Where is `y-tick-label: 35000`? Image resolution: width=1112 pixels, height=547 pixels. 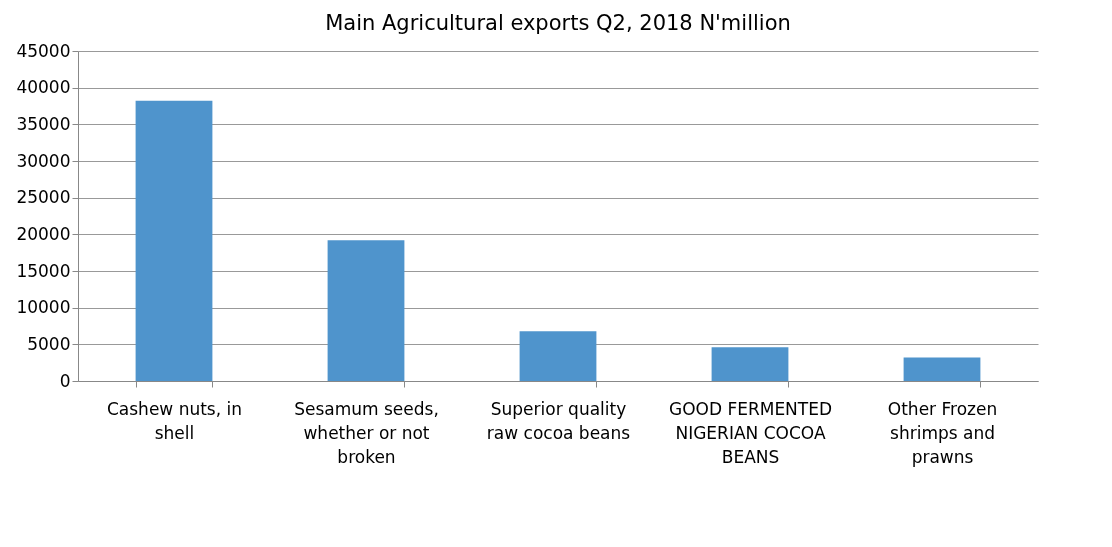
y-tick-label: 35000 is located at coordinates (43, 123).